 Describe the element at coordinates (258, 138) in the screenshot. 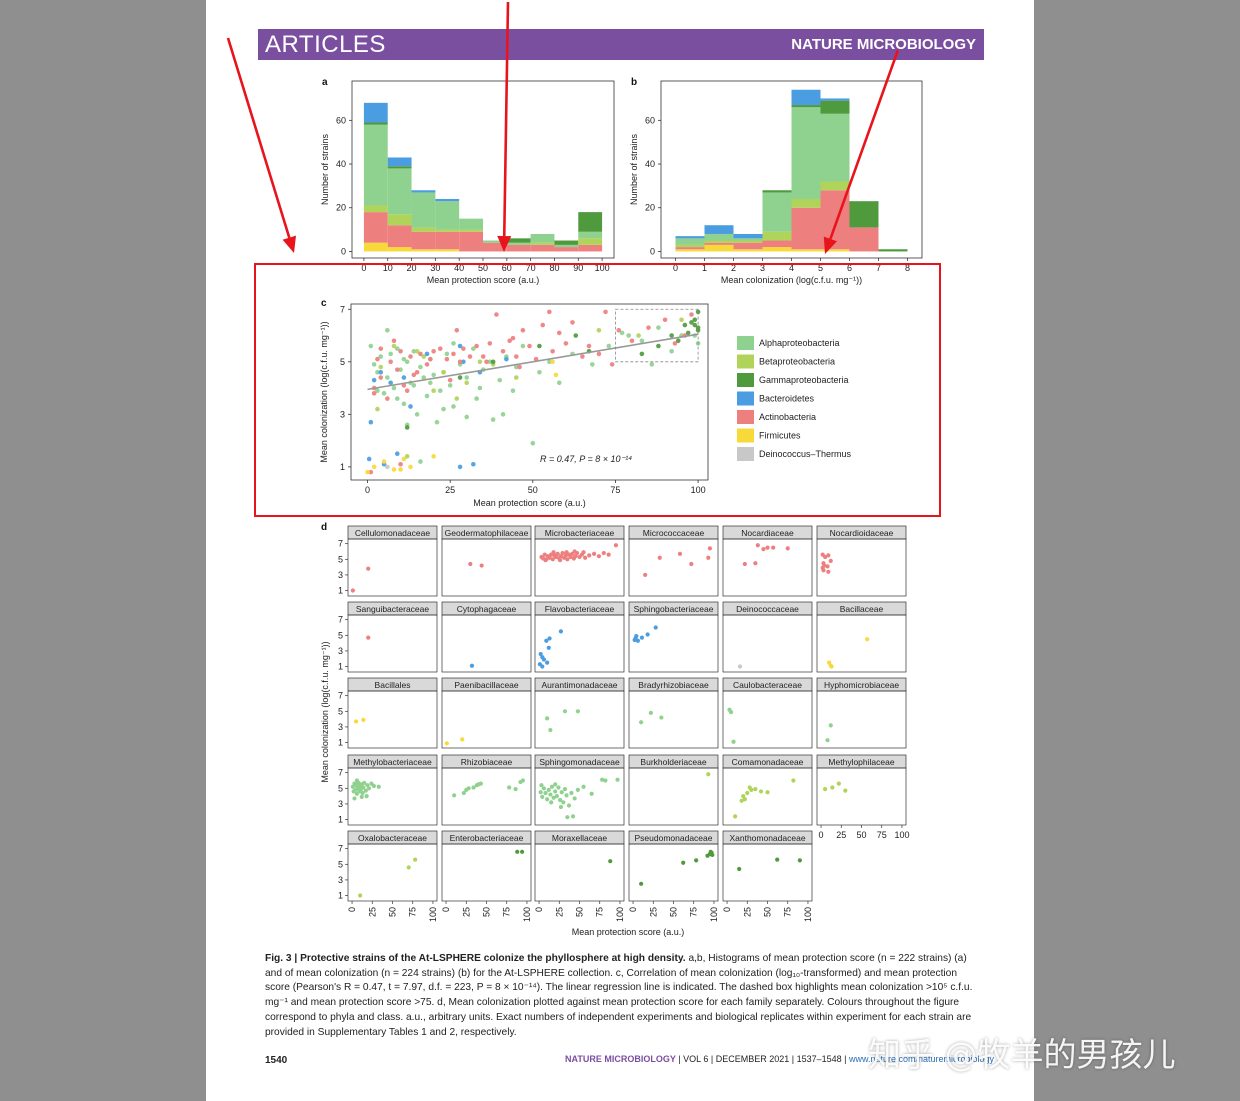

I see `red-arrow-shaft` at that location.